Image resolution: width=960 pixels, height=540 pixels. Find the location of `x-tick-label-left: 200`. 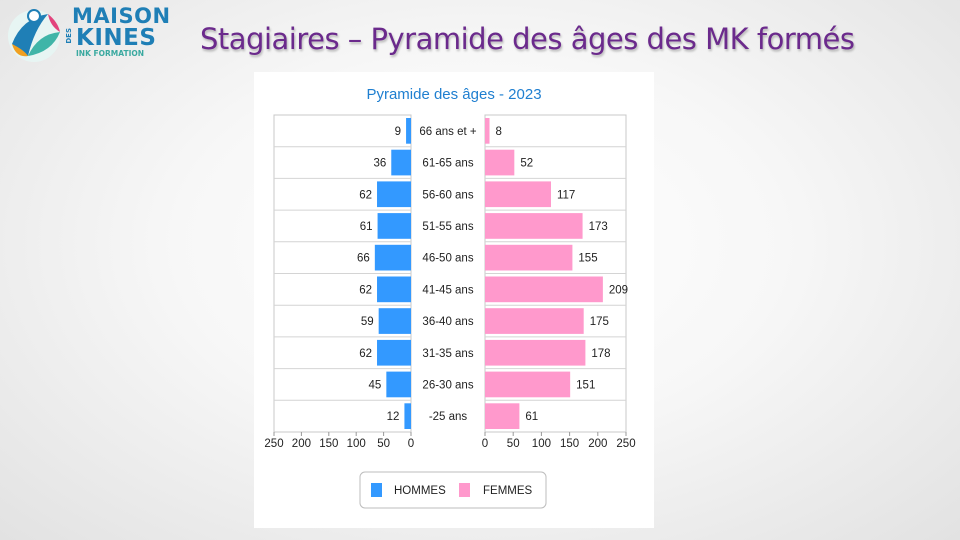

x-tick-label-left: 200 is located at coordinates (301, 444).